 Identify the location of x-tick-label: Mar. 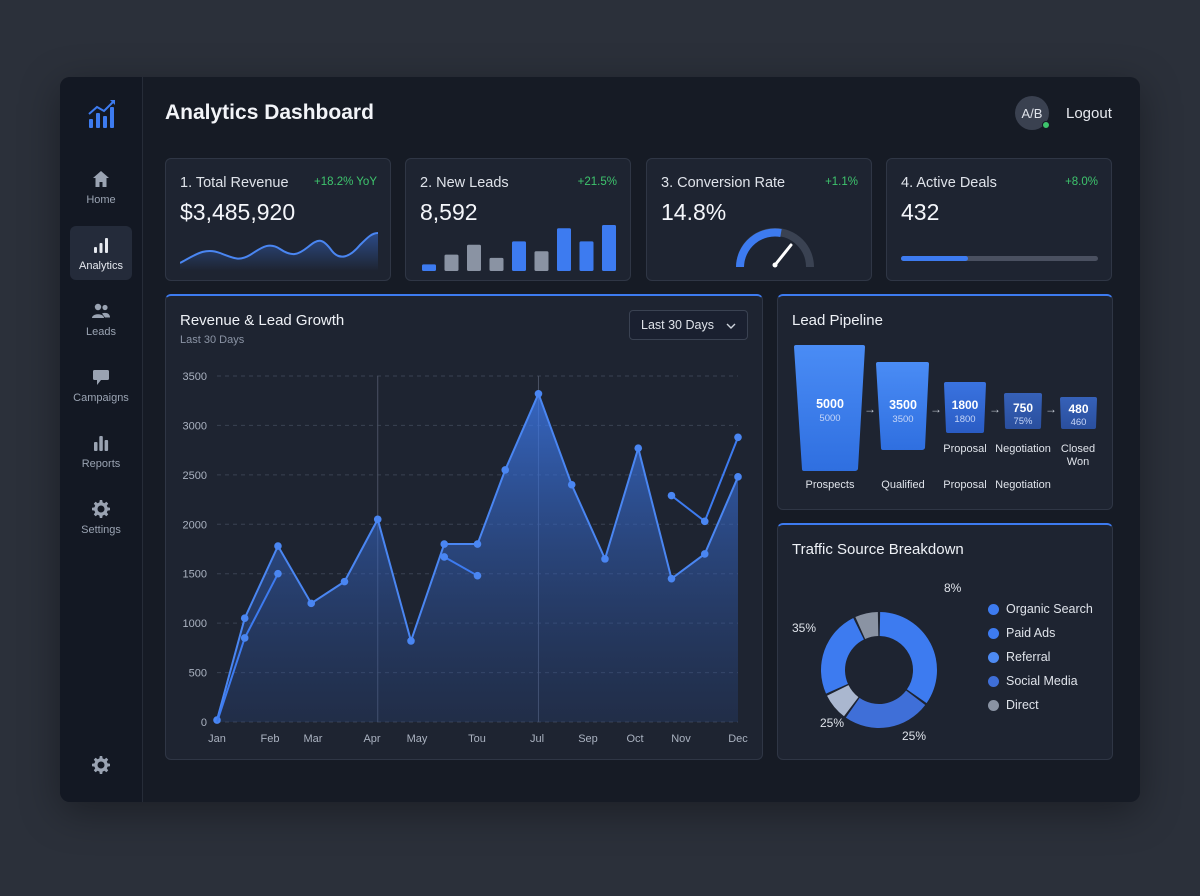
(313, 739).